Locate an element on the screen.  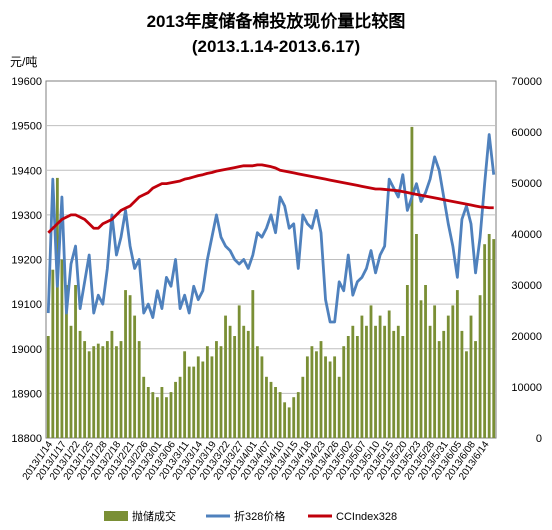
chart-subtitle: (2013.1.14-2013.6.17) is located at coordinates (276, 46).